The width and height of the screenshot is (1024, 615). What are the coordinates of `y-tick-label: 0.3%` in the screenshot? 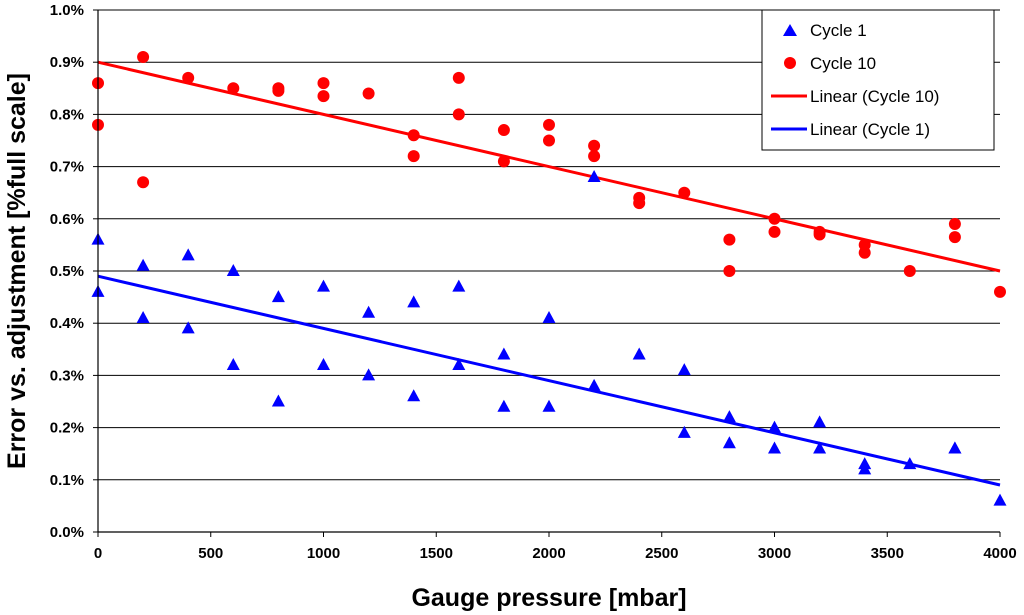 It's located at (67, 375).